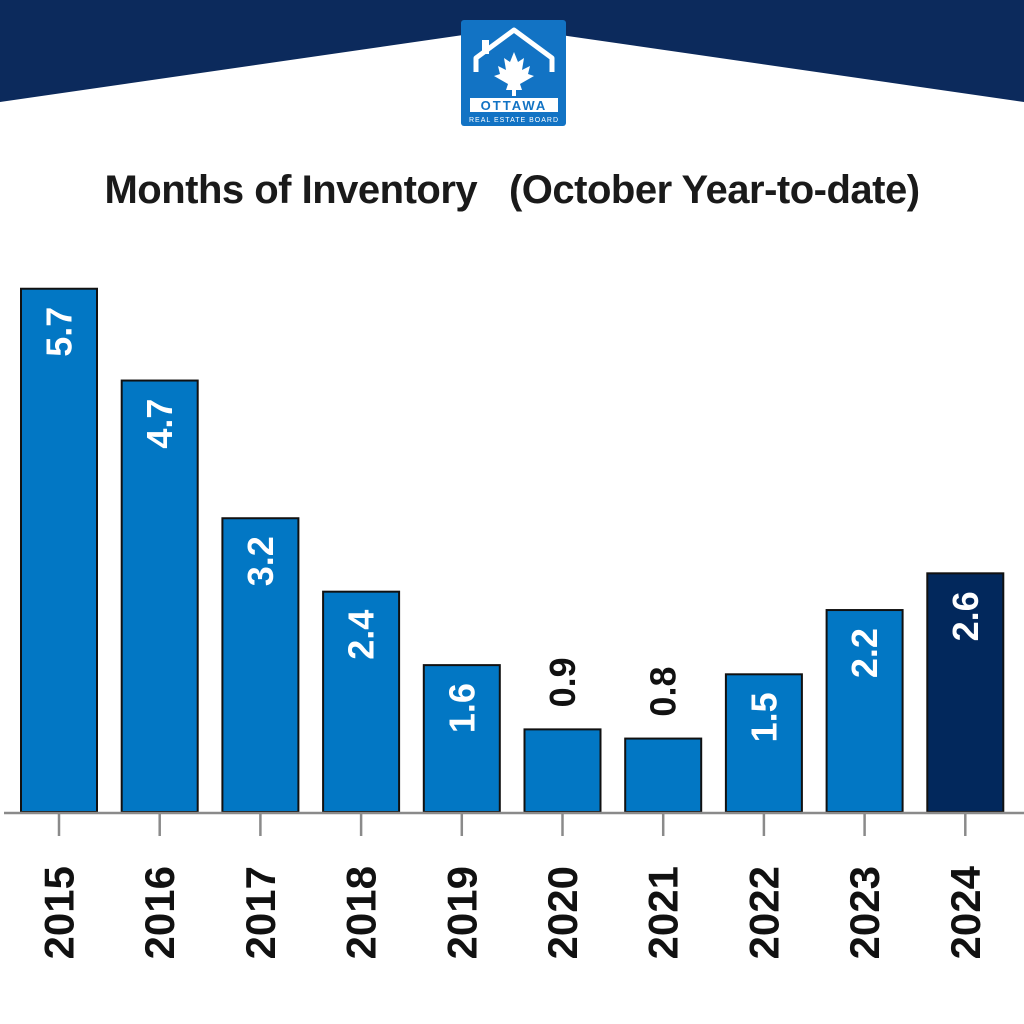 The image size is (1024, 1024). What do you see at coordinates (965, 616) in the screenshot?
I see `value-label-2024: 2.6` at bounding box center [965, 616].